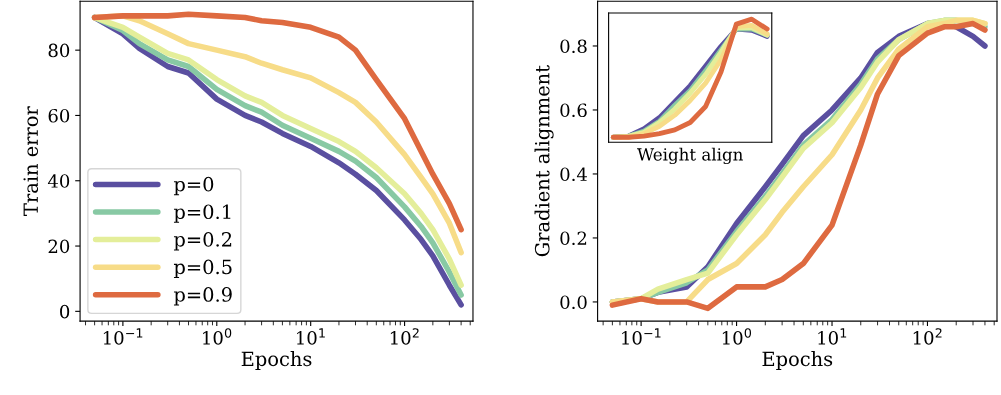 This screenshot has height=395, width=1001. What do you see at coordinates (544, 161) in the screenshot?
I see `y-axis-title: Gradient alignment` at bounding box center [544, 161].